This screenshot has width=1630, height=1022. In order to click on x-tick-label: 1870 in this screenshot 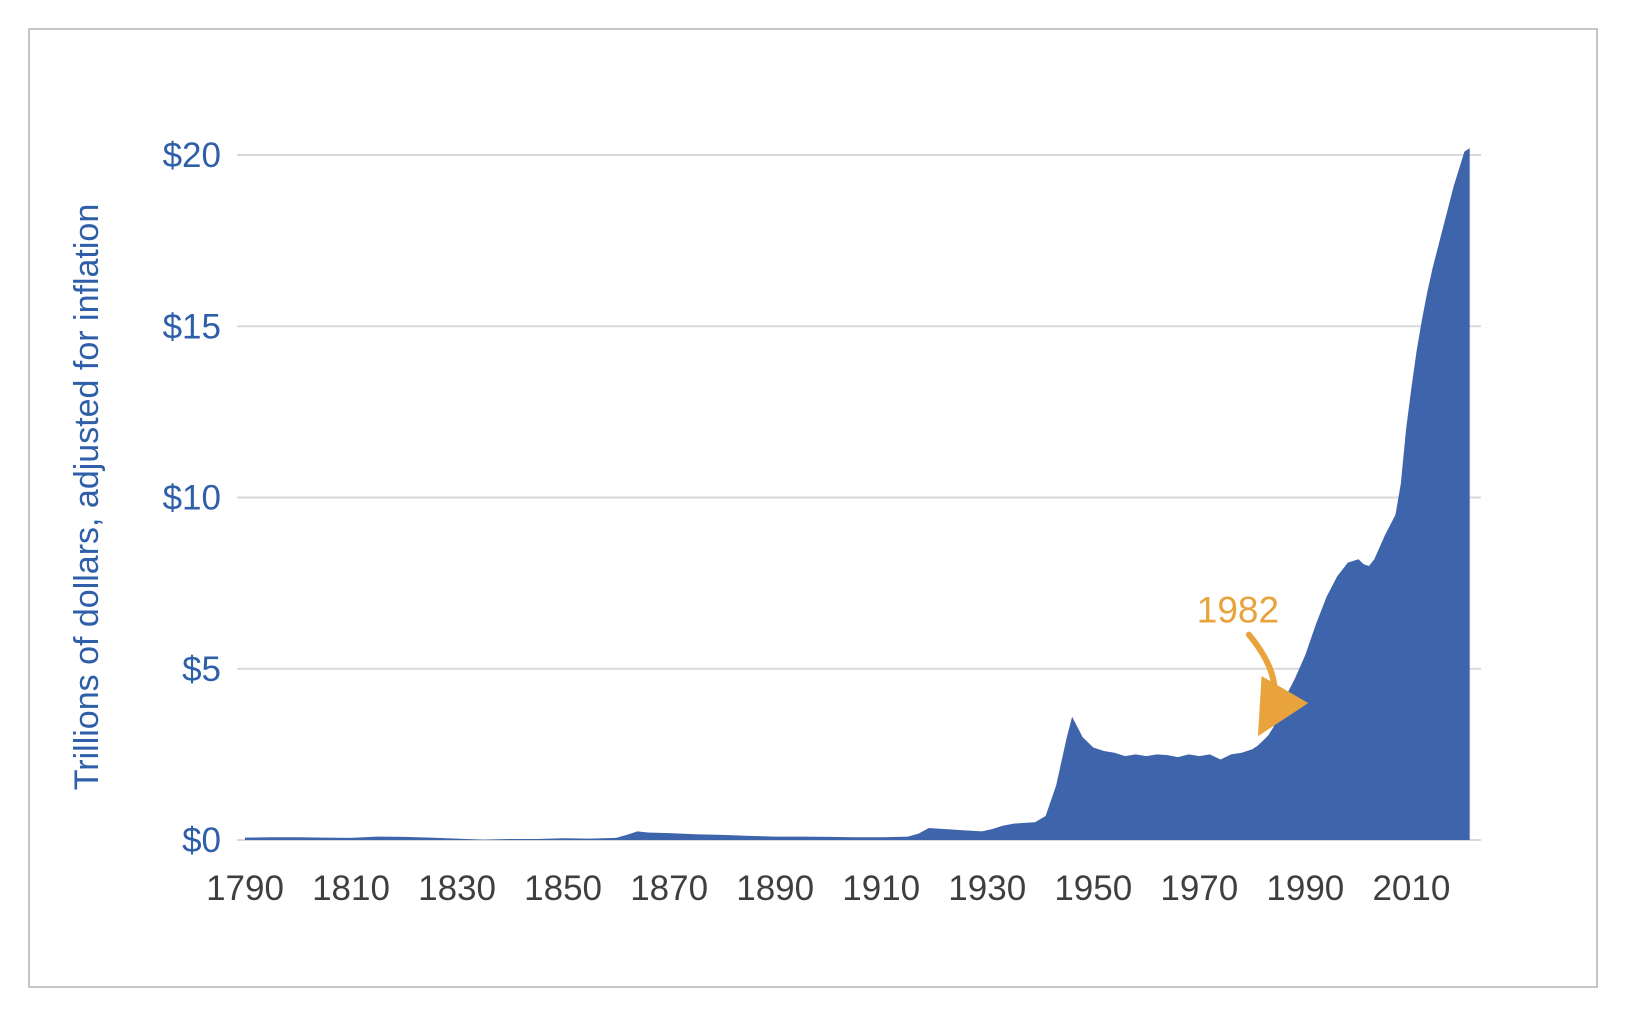, I will do `click(669, 888)`.